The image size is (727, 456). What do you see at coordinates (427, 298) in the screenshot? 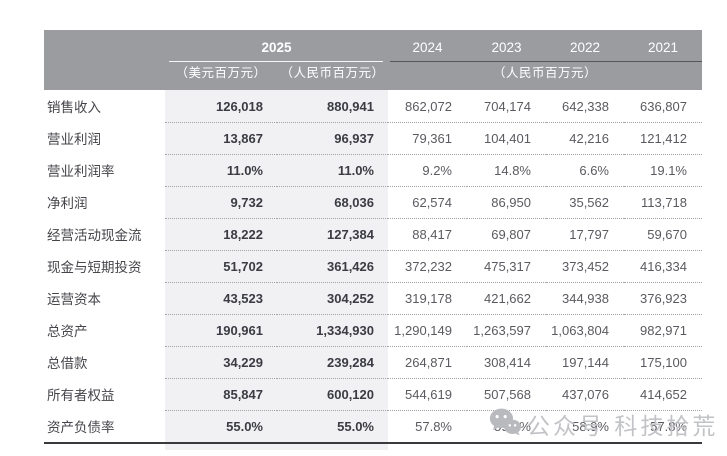
I see `cell-2024: 319,178` at bounding box center [427, 298].